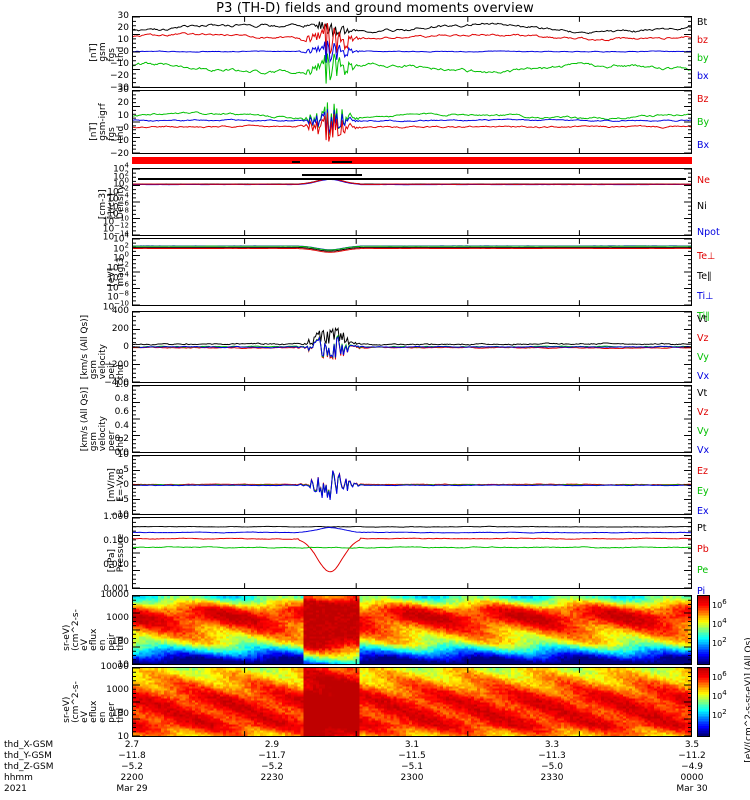 Image resolution: width=750 pixels, height=800 pixels. I want to click on xaxis-value: 2330, so click(552, 778).